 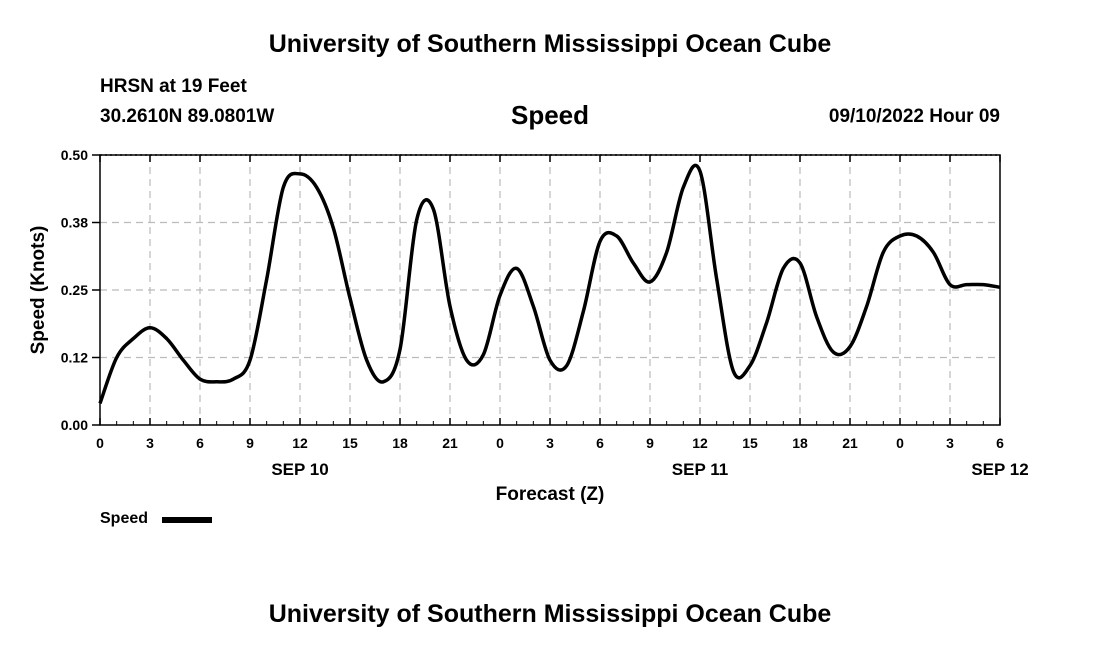 What do you see at coordinates (914, 116) in the screenshot?
I see `timestamp-label: 09/10/2022 Hour 09` at bounding box center [914, 116].